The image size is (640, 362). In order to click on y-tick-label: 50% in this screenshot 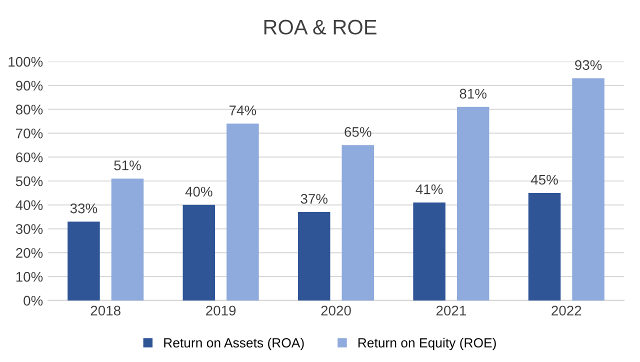, I will do `click(29, 181)`.